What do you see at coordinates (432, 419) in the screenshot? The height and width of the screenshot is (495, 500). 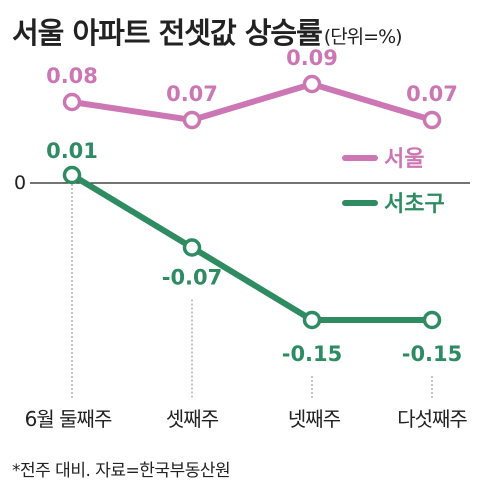 I see `x-tick-label: 다섯째주` at bounding box center [432, 419].